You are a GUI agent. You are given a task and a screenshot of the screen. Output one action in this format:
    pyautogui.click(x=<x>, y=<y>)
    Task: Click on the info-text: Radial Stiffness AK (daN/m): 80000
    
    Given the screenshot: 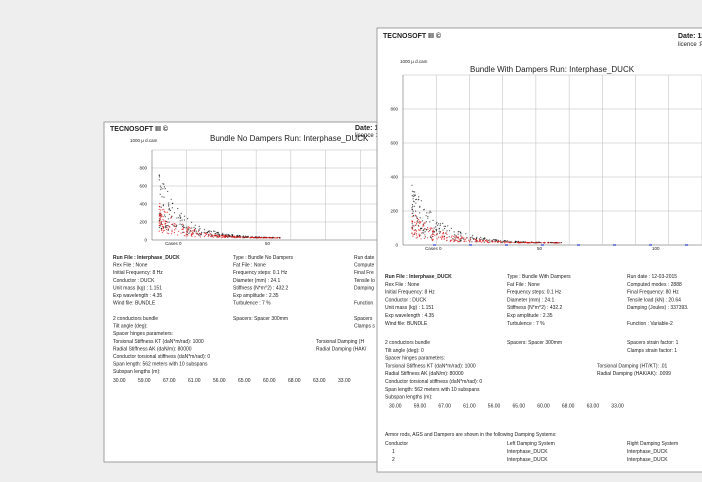 What is the action you would take?
    pyautogui.click(x=424, y=374)
    